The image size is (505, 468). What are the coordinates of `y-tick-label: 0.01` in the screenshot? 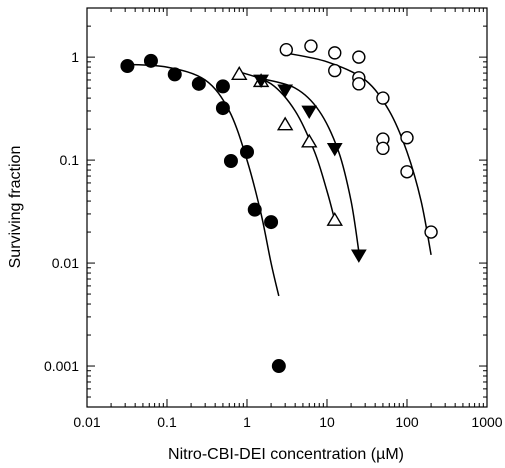 It's located at (65, 263).